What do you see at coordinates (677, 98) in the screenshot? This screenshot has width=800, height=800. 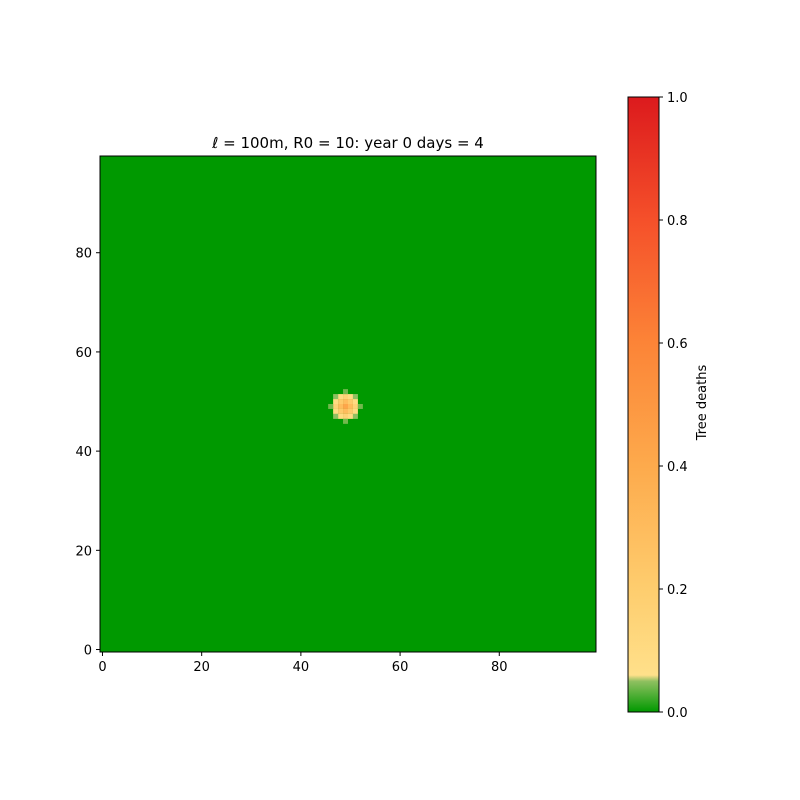 I see `colorbar-tick-label: 1.0` at bounding box center [677, 98].